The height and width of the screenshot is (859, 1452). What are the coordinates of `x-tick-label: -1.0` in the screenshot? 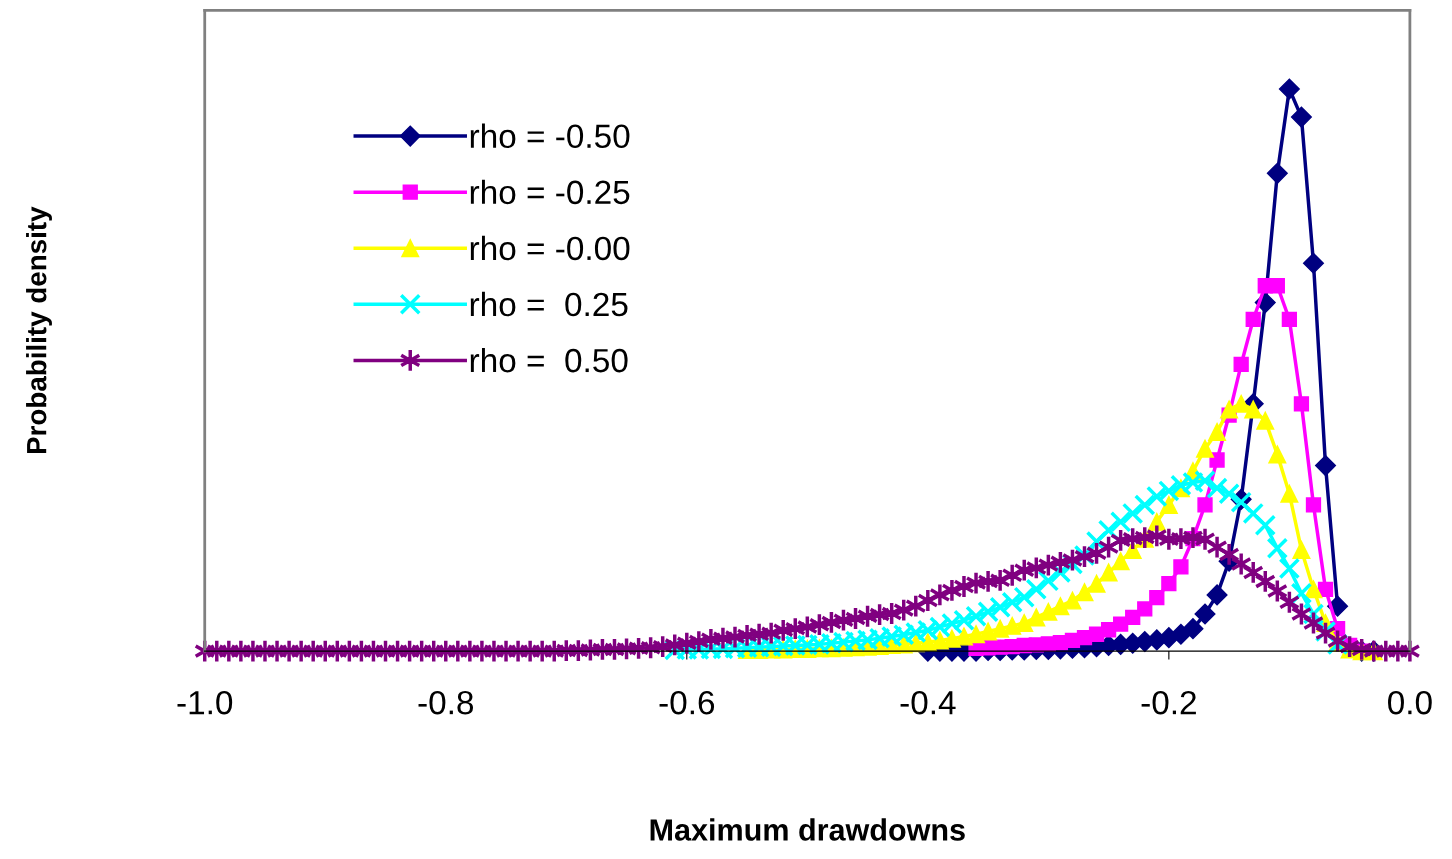 It's located at (205, 702).